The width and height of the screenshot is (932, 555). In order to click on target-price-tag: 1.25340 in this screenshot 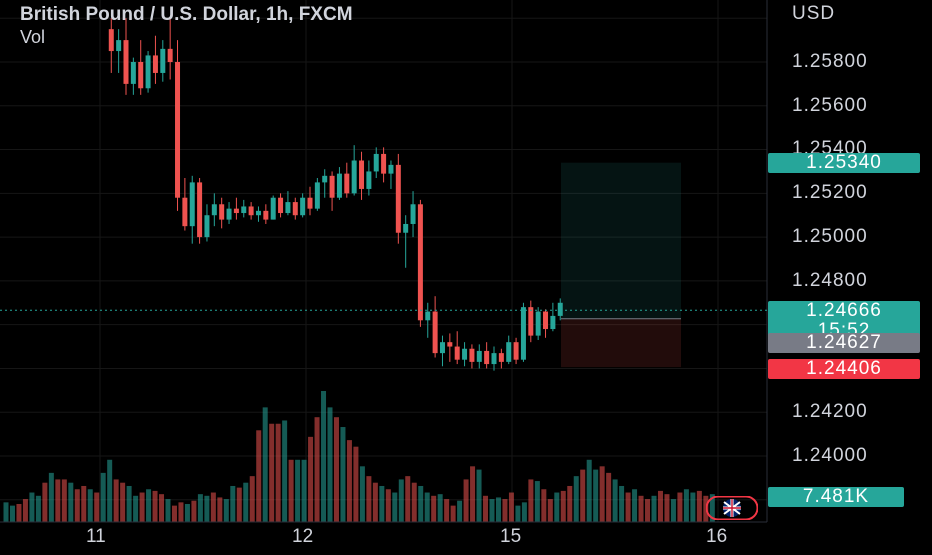, I will do `click(844, 163)`.